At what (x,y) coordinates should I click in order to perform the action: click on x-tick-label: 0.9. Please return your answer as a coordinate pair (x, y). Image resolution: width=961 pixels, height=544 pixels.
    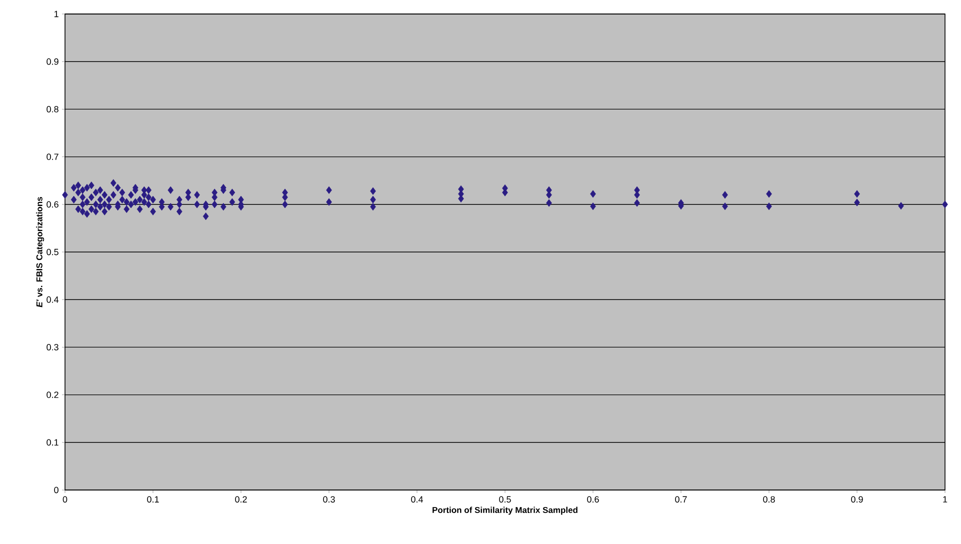
    Looking at the image, I should click on (857, 499).